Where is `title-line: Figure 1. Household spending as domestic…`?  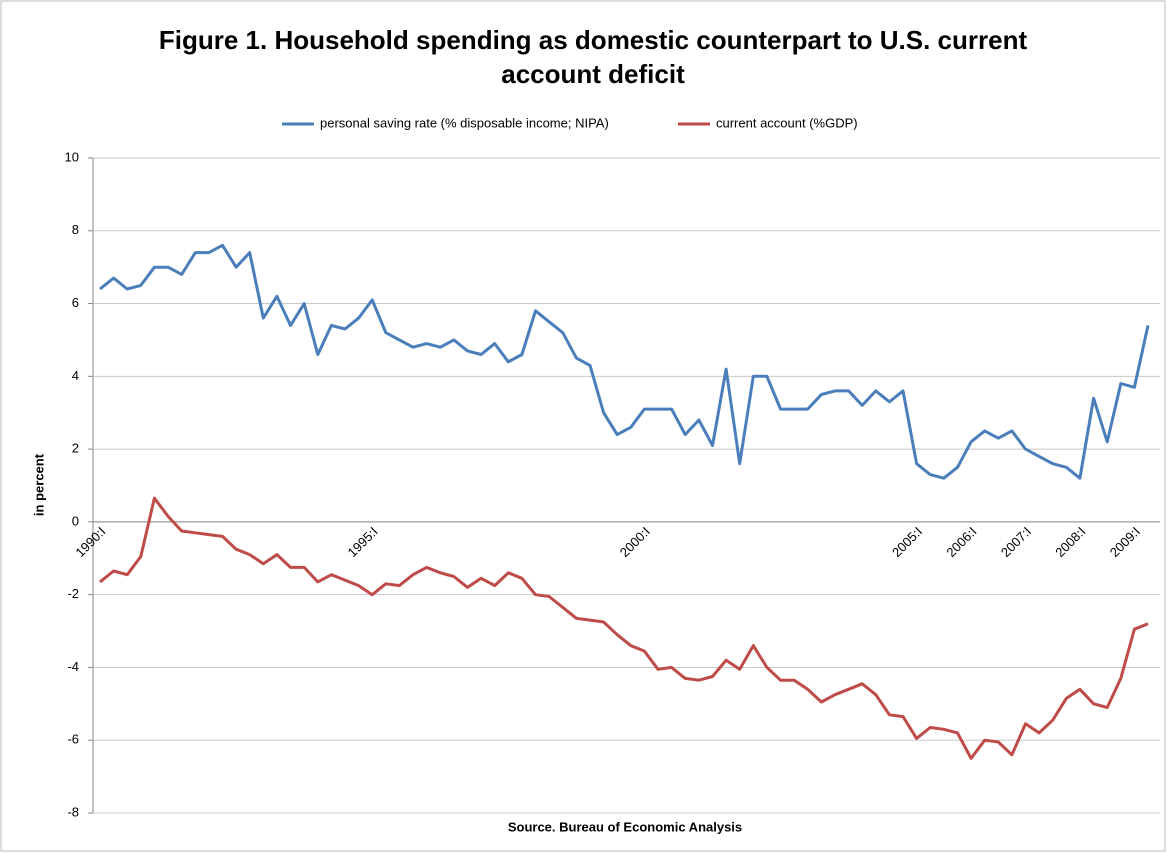
title-line: Figure 1. Household spending as domestic… is located at coordinates (593, 40).